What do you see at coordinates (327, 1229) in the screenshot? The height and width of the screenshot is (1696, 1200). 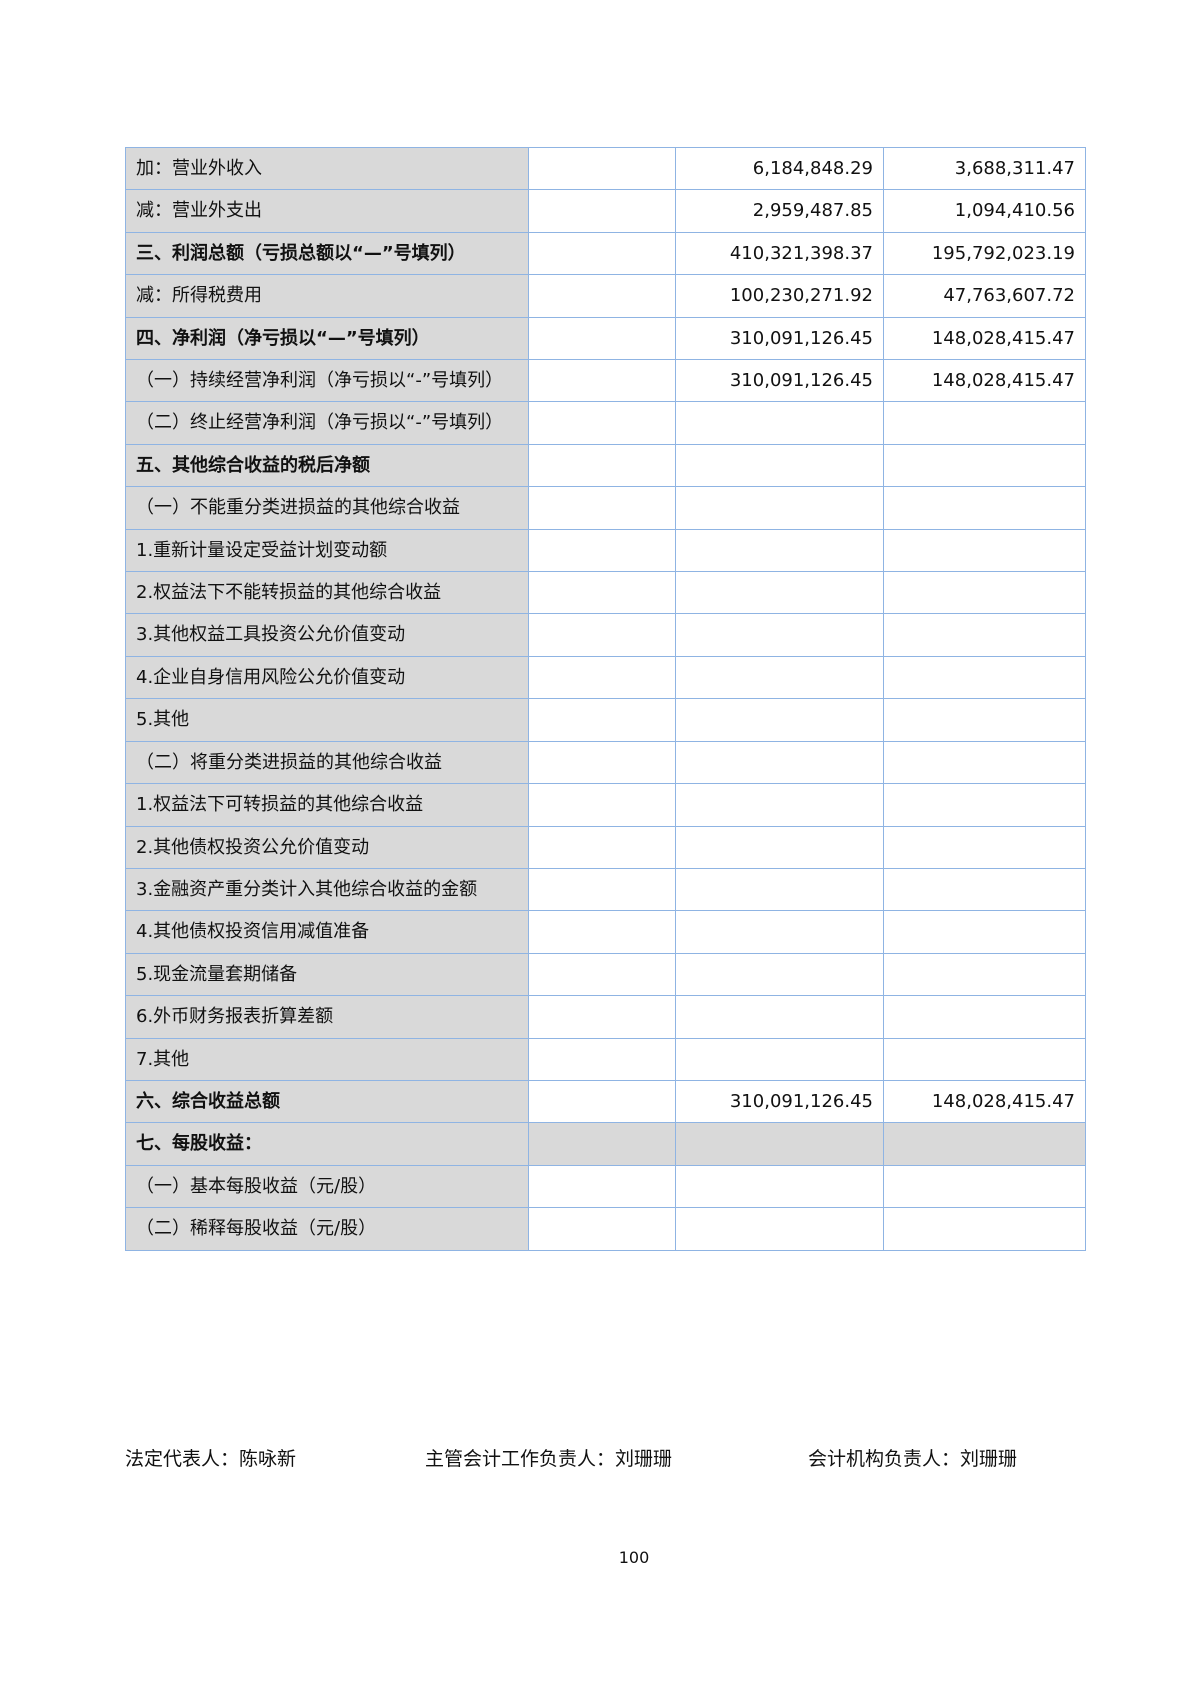 I see `row-label: （二）稀释每股收益（元/股）` at bounding box center [327, 1229].